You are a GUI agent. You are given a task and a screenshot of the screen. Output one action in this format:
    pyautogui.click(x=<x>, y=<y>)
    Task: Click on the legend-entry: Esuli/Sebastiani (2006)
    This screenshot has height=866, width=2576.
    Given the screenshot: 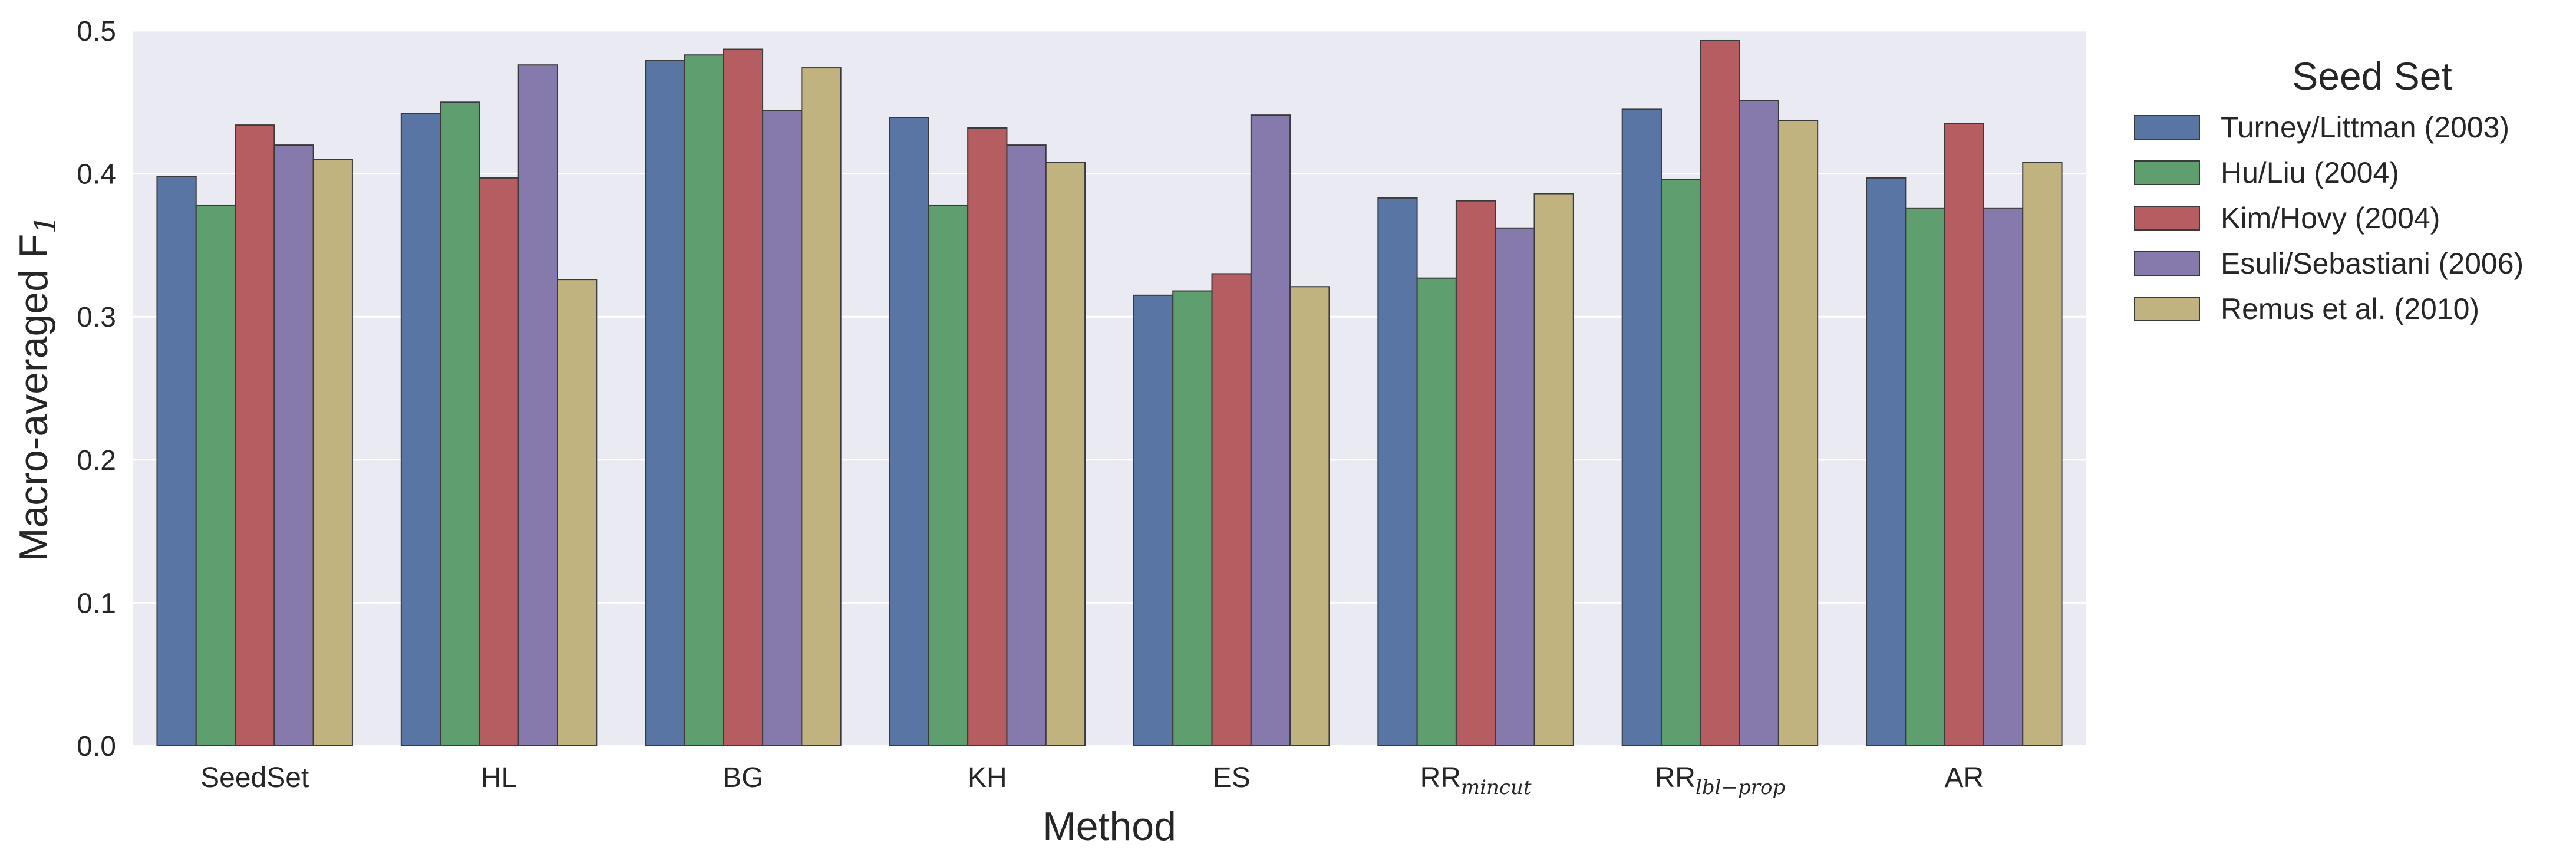 What is the action you would take?
    pyautogui.click(x=2373, y=263)
    